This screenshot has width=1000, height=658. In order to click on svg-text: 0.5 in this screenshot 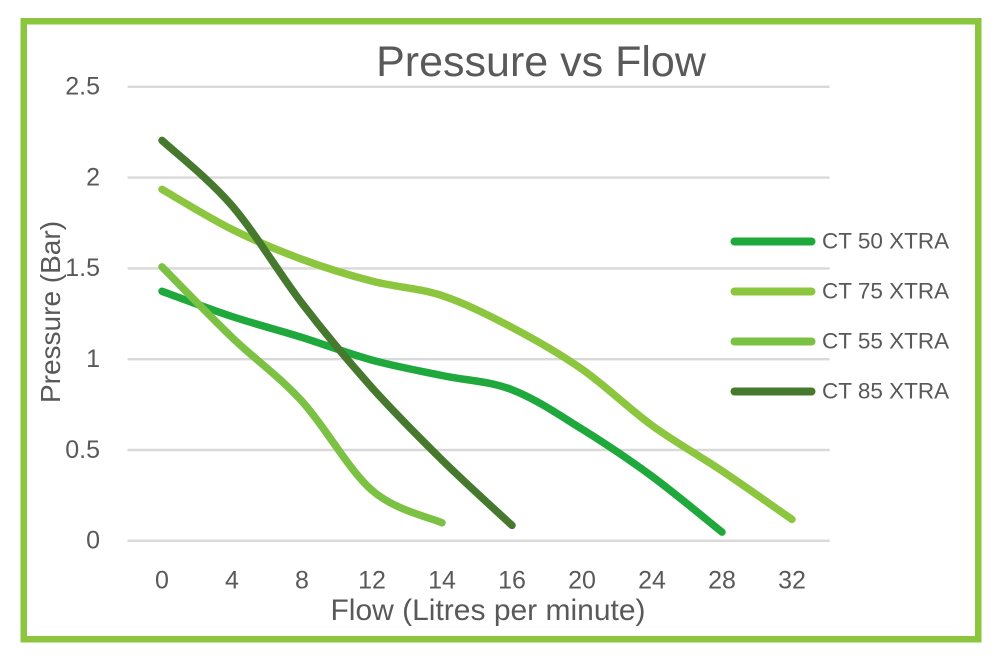, I will do `click(82, 450)`.